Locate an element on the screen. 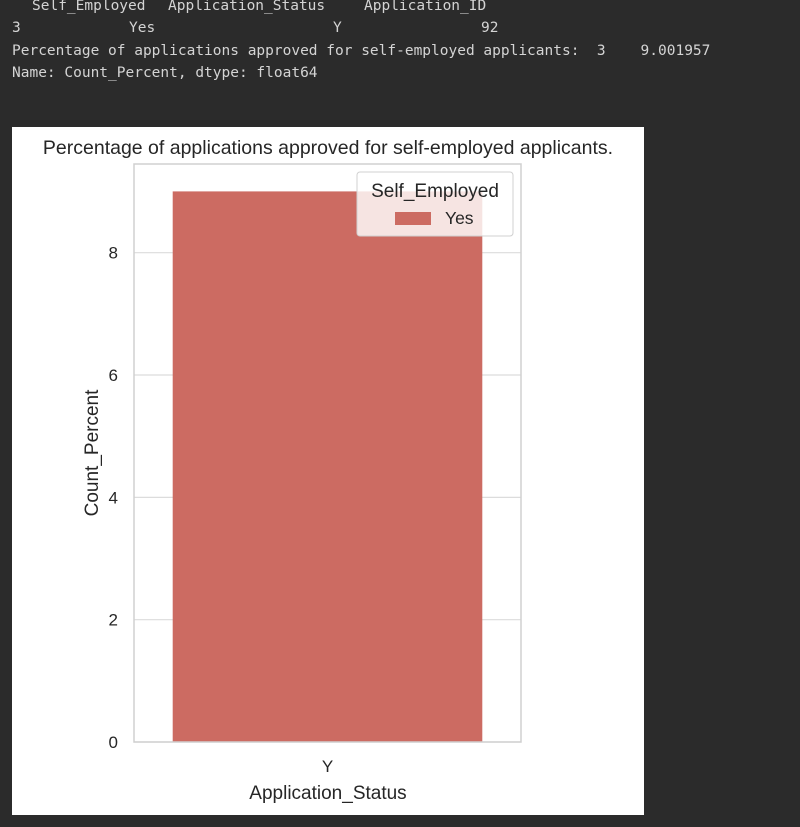  y-tick-label: 2 is located at coordinates (113, 620).